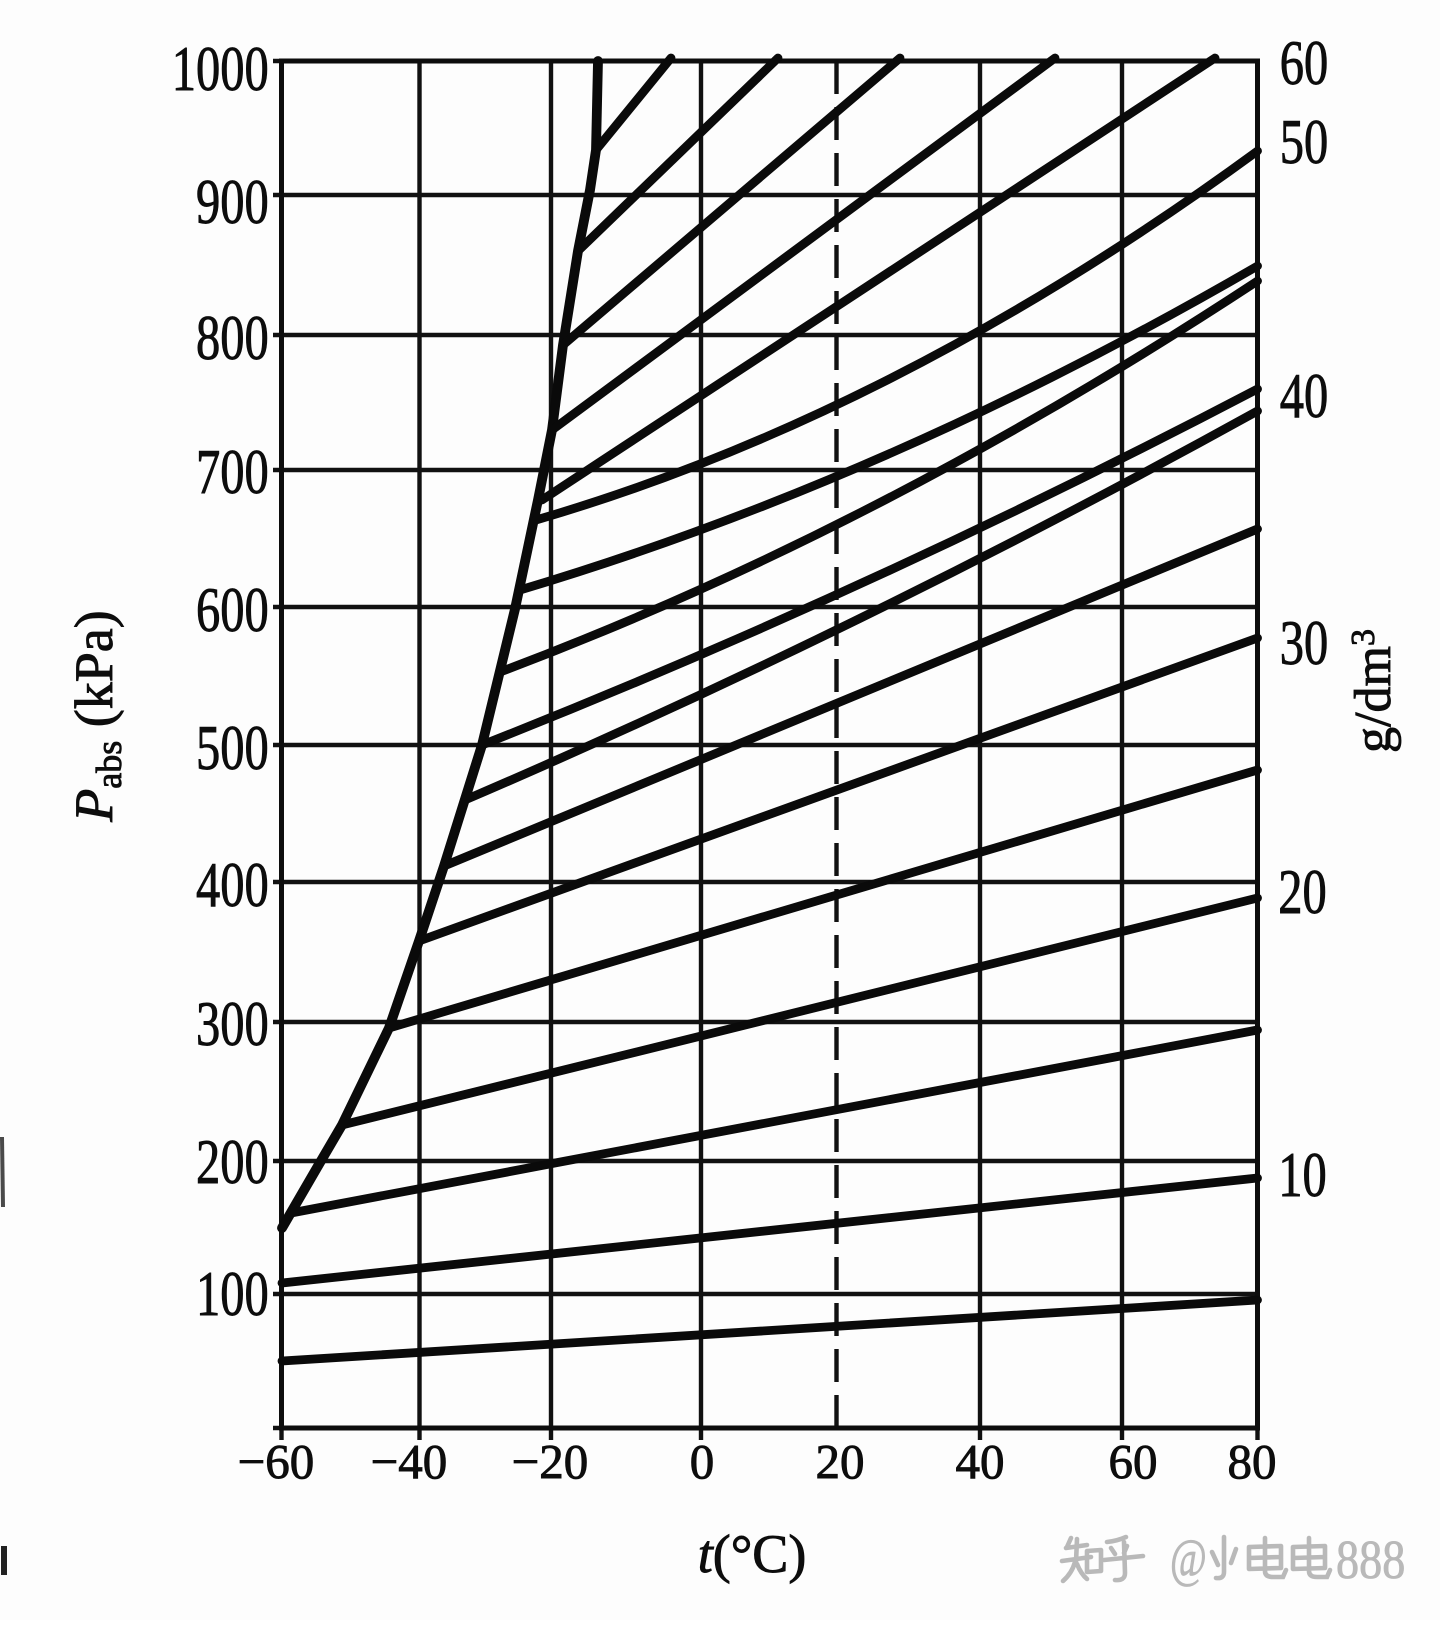  Describe the element at coordinates (232, 472) in the screenshot. I see `svg-text: 700` at that location.